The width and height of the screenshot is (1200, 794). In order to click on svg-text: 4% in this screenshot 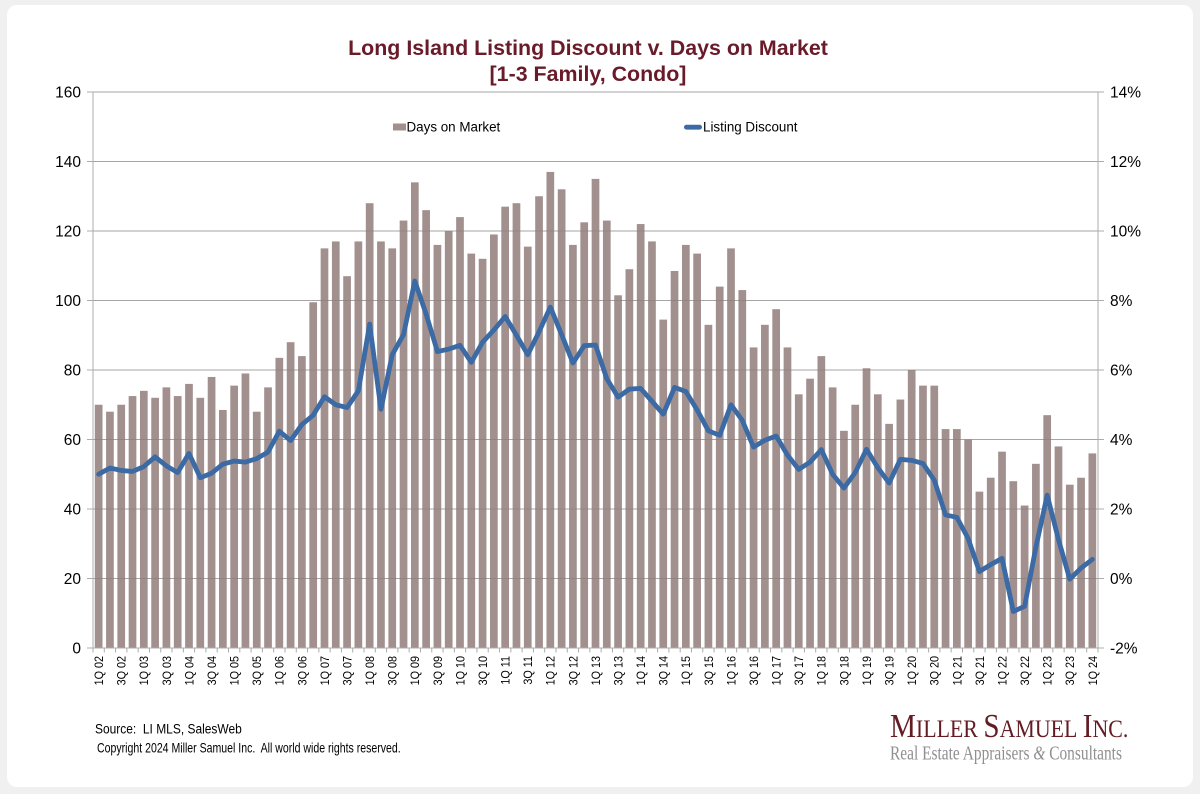, I will do `click(1121, 440)`.